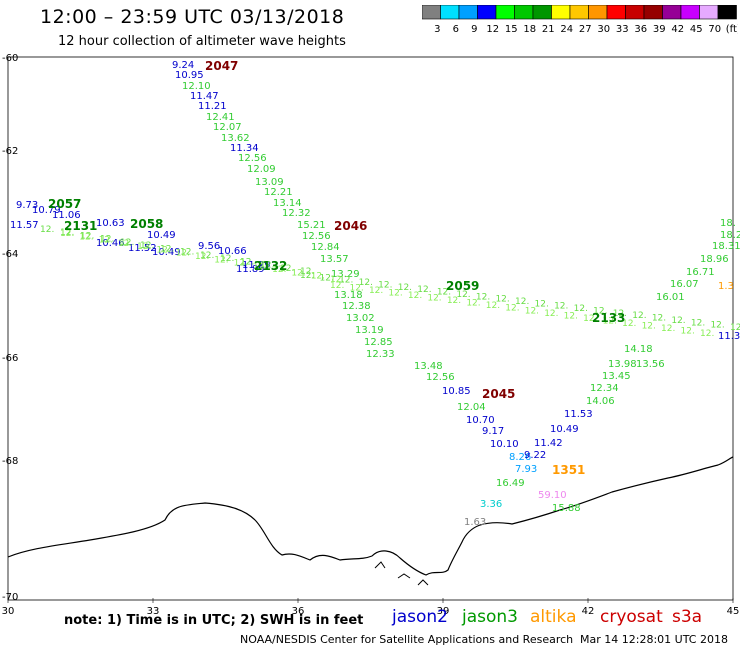 This screenshot has width=740, height=650. Describe the element at coordinates (261, 169) in the screenshot. I see `swh-label-track-2047: 12.09` at that location.